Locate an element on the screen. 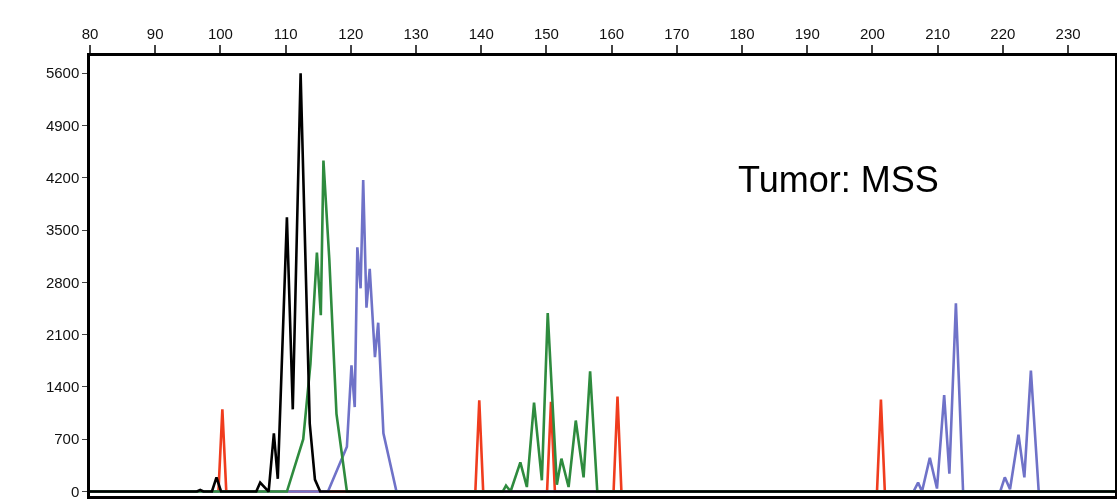 The height and width of the screenshot is (501, 1117). x-tick-label: 150 is located at coordinates (546, 34).